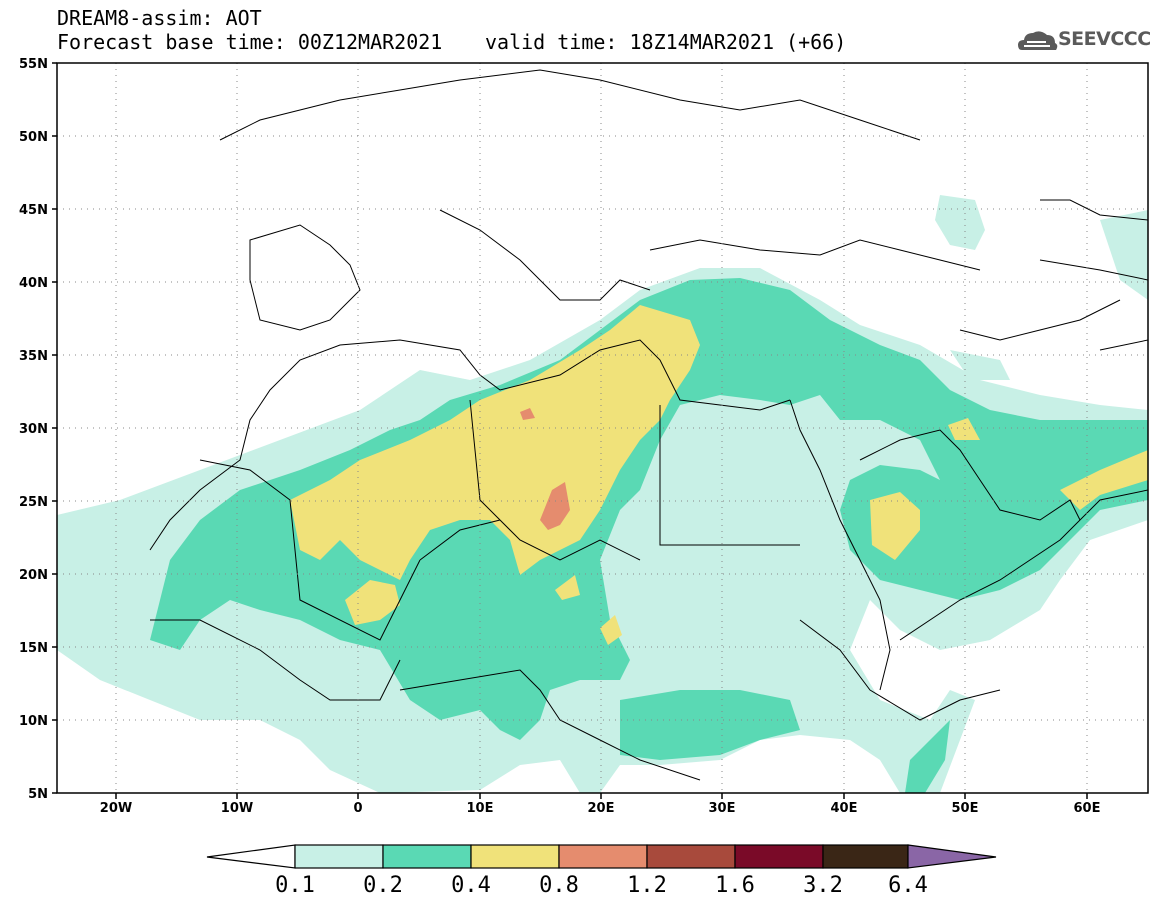  I want to click on lon-label: 10W, so click(237, 808).